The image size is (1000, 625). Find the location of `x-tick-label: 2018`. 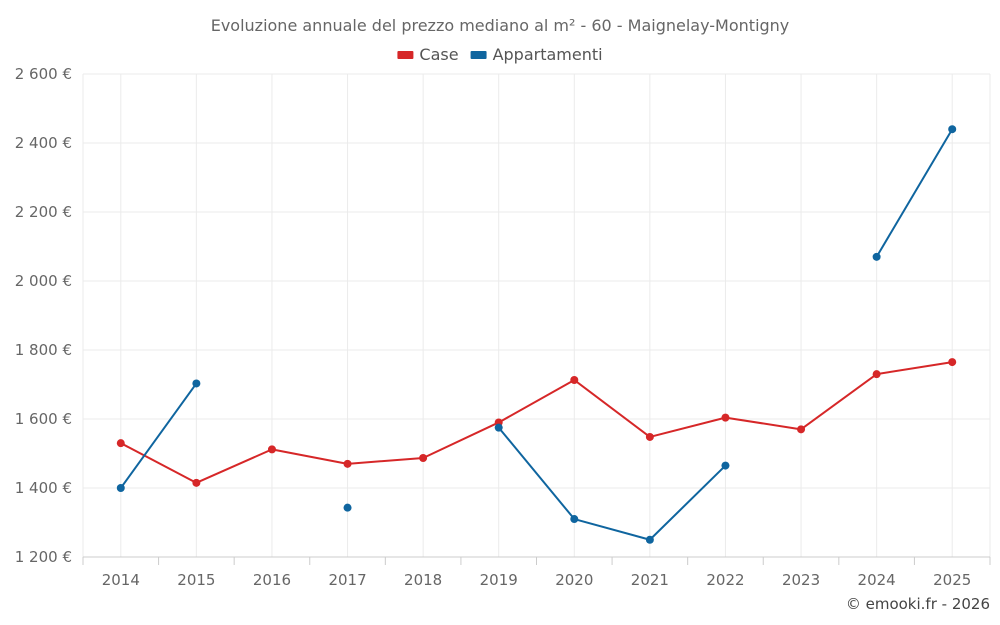

x-tick-label: 2018 is located at coordinates (423, 580).